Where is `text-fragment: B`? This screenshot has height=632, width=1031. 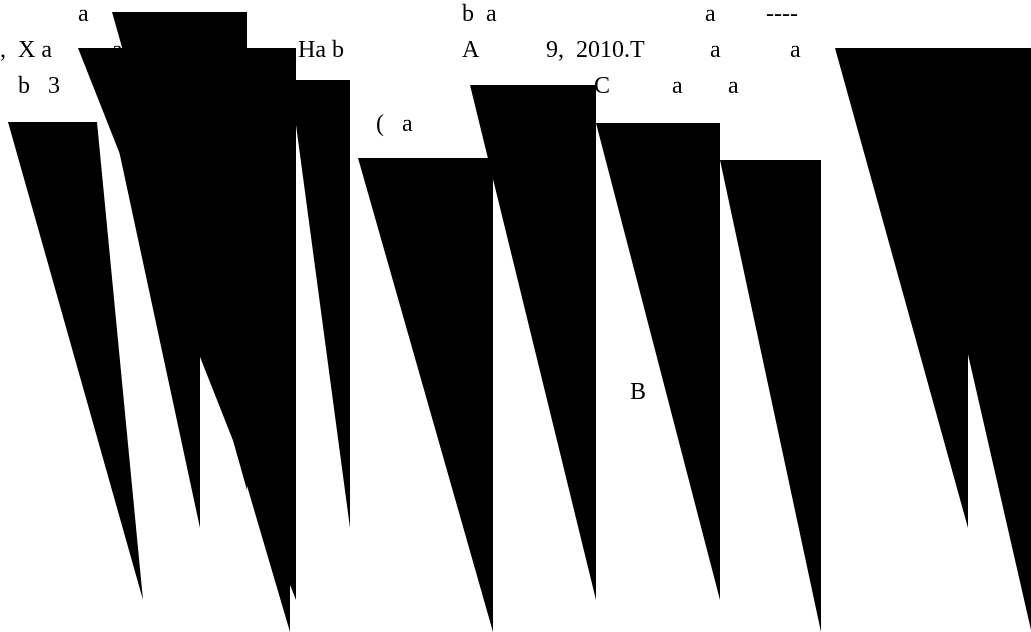
text-fragment: B is located at coordinates (638, 392).